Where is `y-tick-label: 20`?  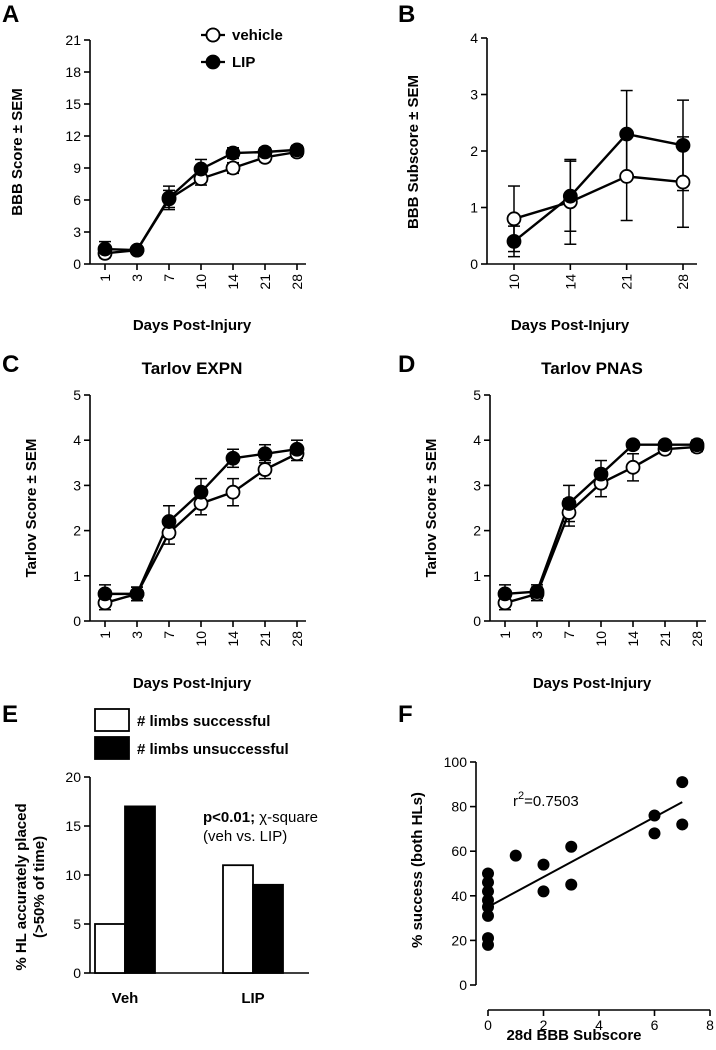
y-tick-label: 20 is located at coordinates (459, 940).